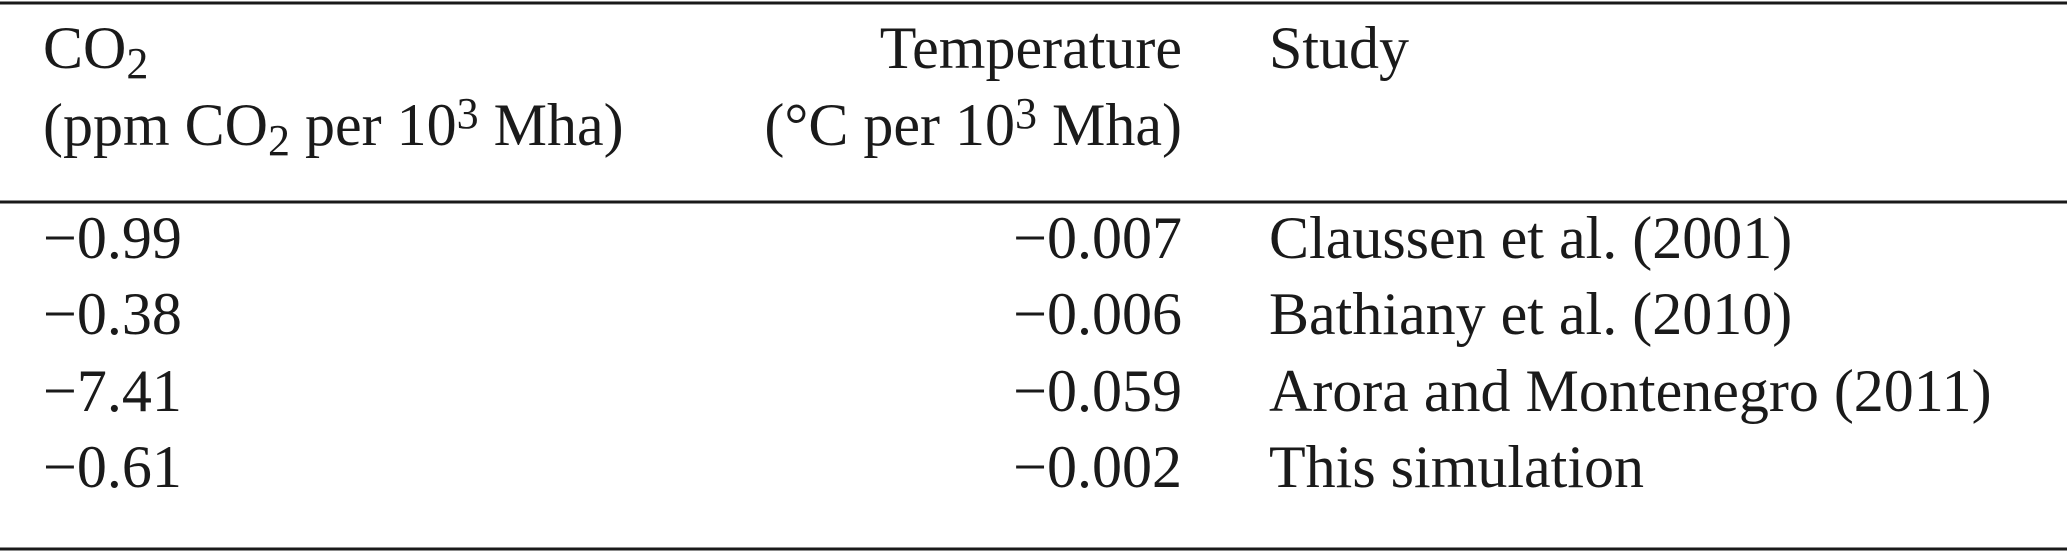 The height and width of the screenshot is (553, 2067). Describe the element at coordinates (1530, 314) in the screenshot. I see `table-cell: Bathiany et al. (2010)` at that location.